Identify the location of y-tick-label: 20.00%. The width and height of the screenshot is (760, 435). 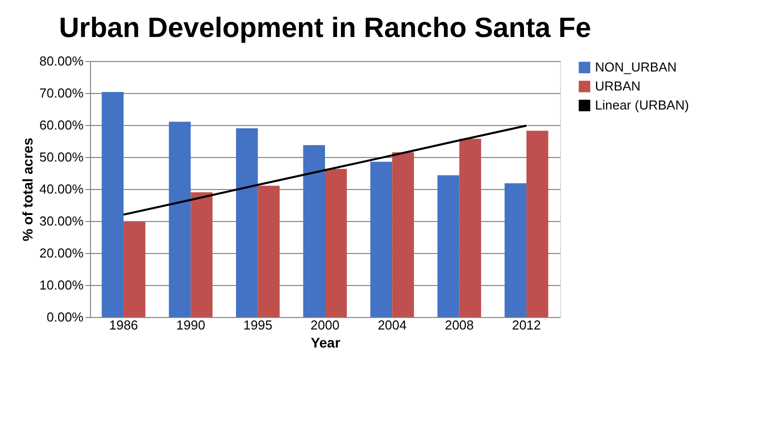
(61, 253).